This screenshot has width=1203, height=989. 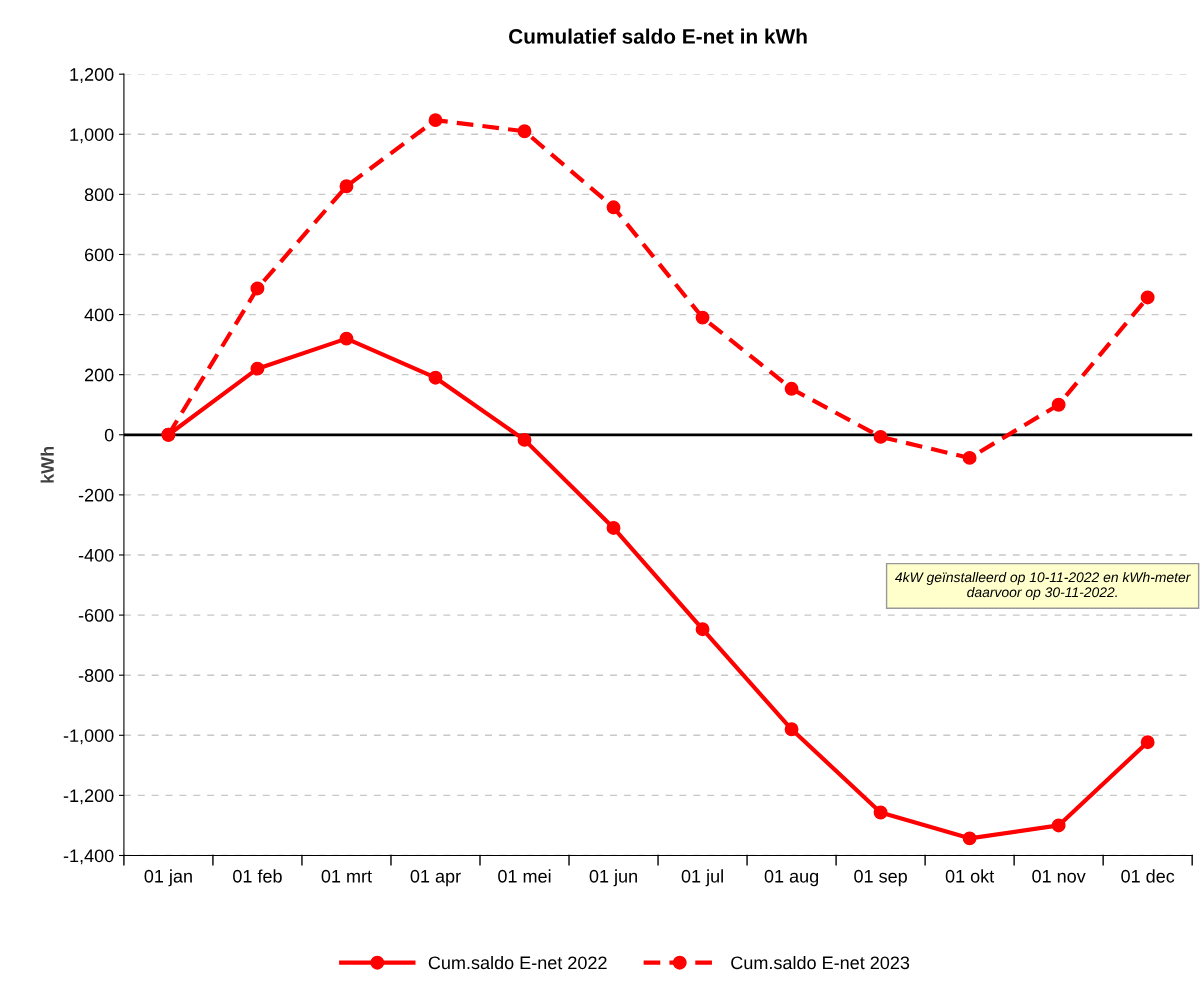 What do you see at coordinates (47, 464) in the screenshot?
I see `y-axis-title: kWh` at bounding box center [47, 464].